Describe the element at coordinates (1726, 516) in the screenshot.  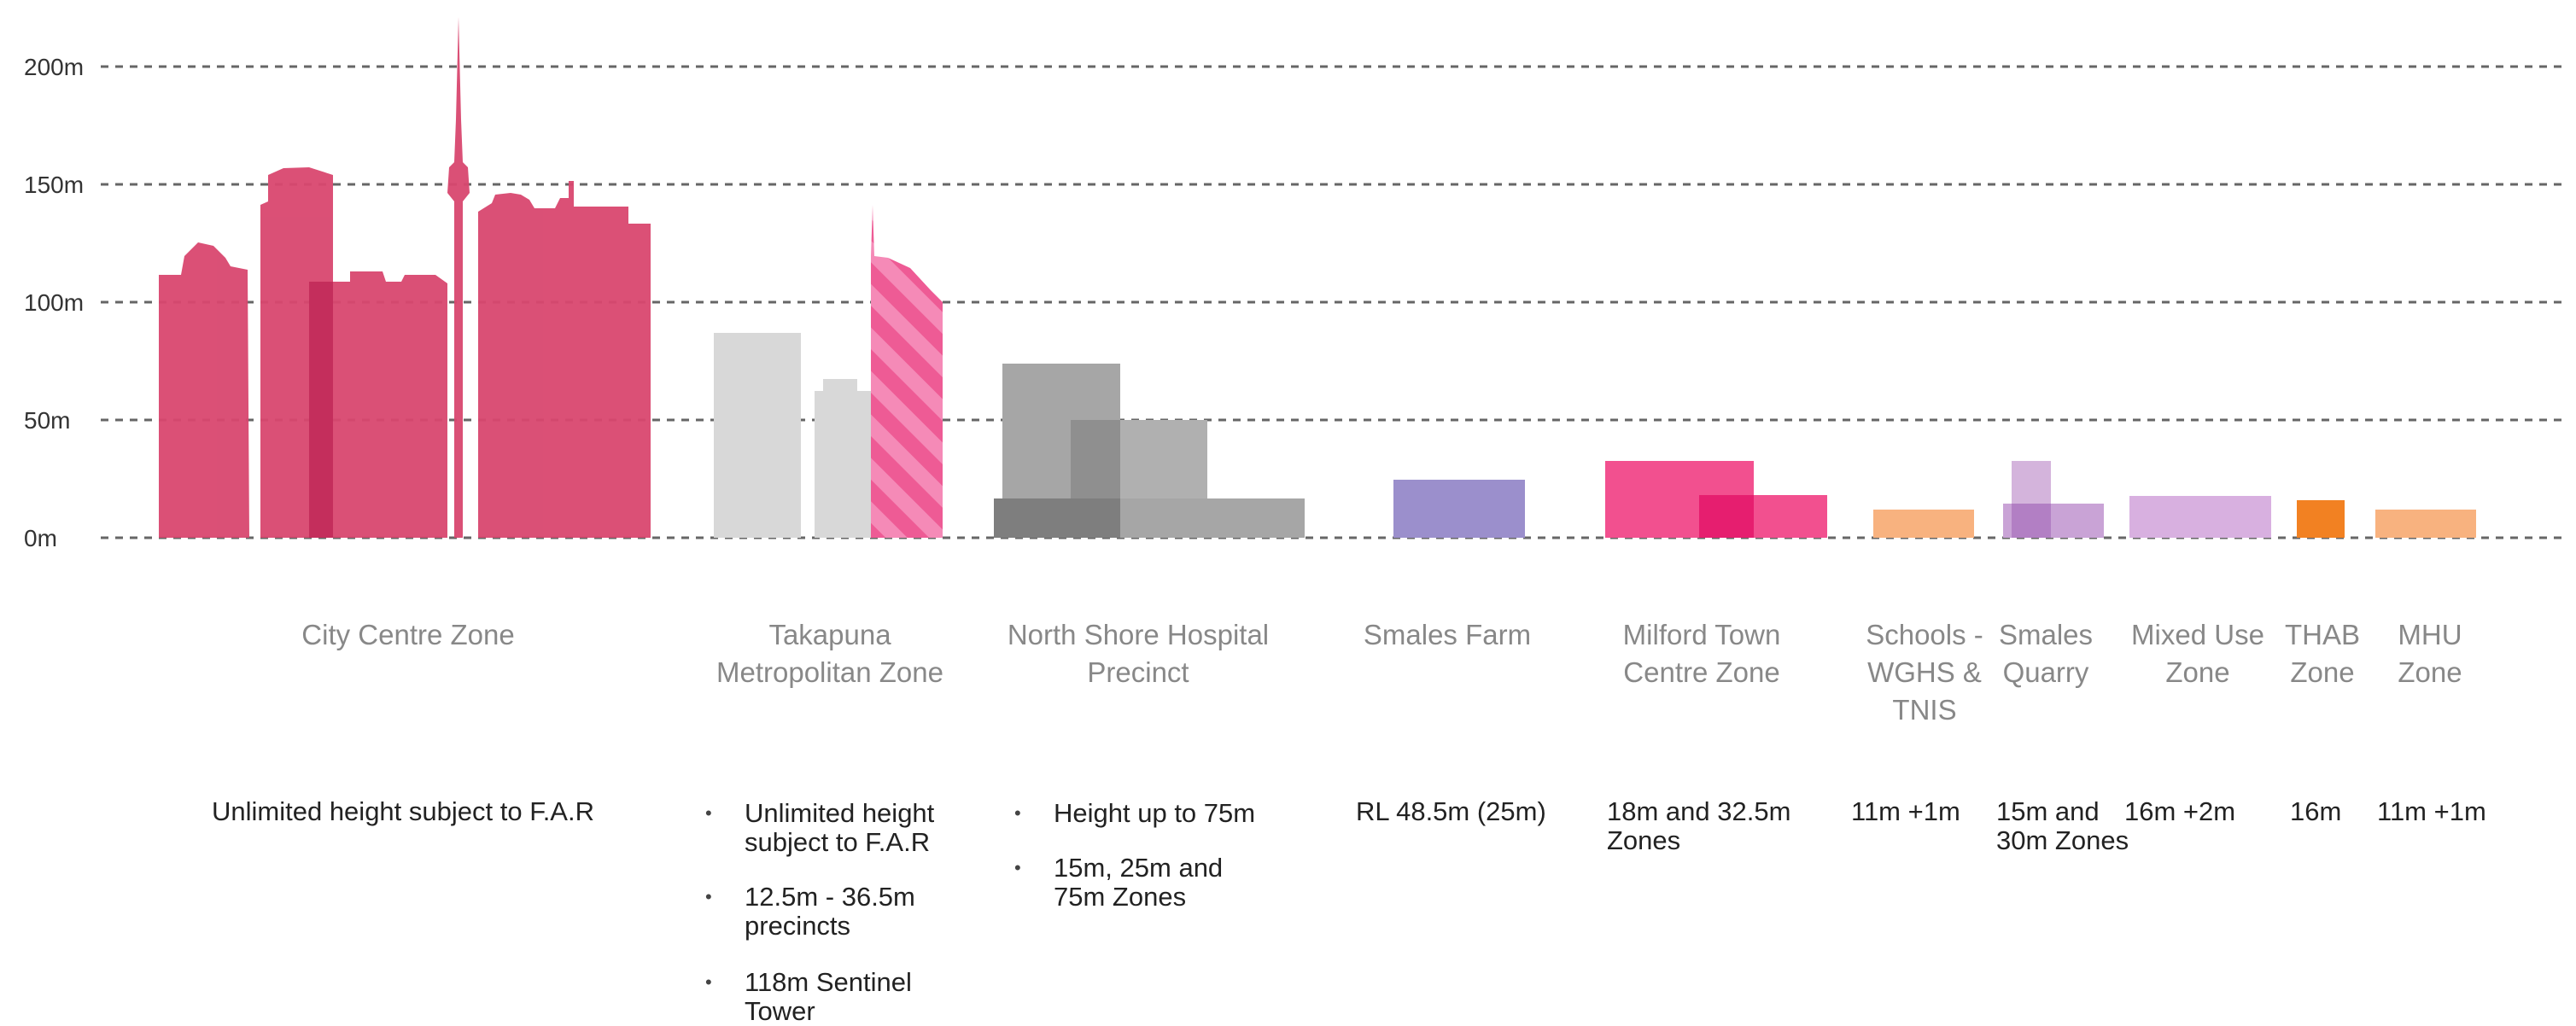
I see `milford-block` at that location.